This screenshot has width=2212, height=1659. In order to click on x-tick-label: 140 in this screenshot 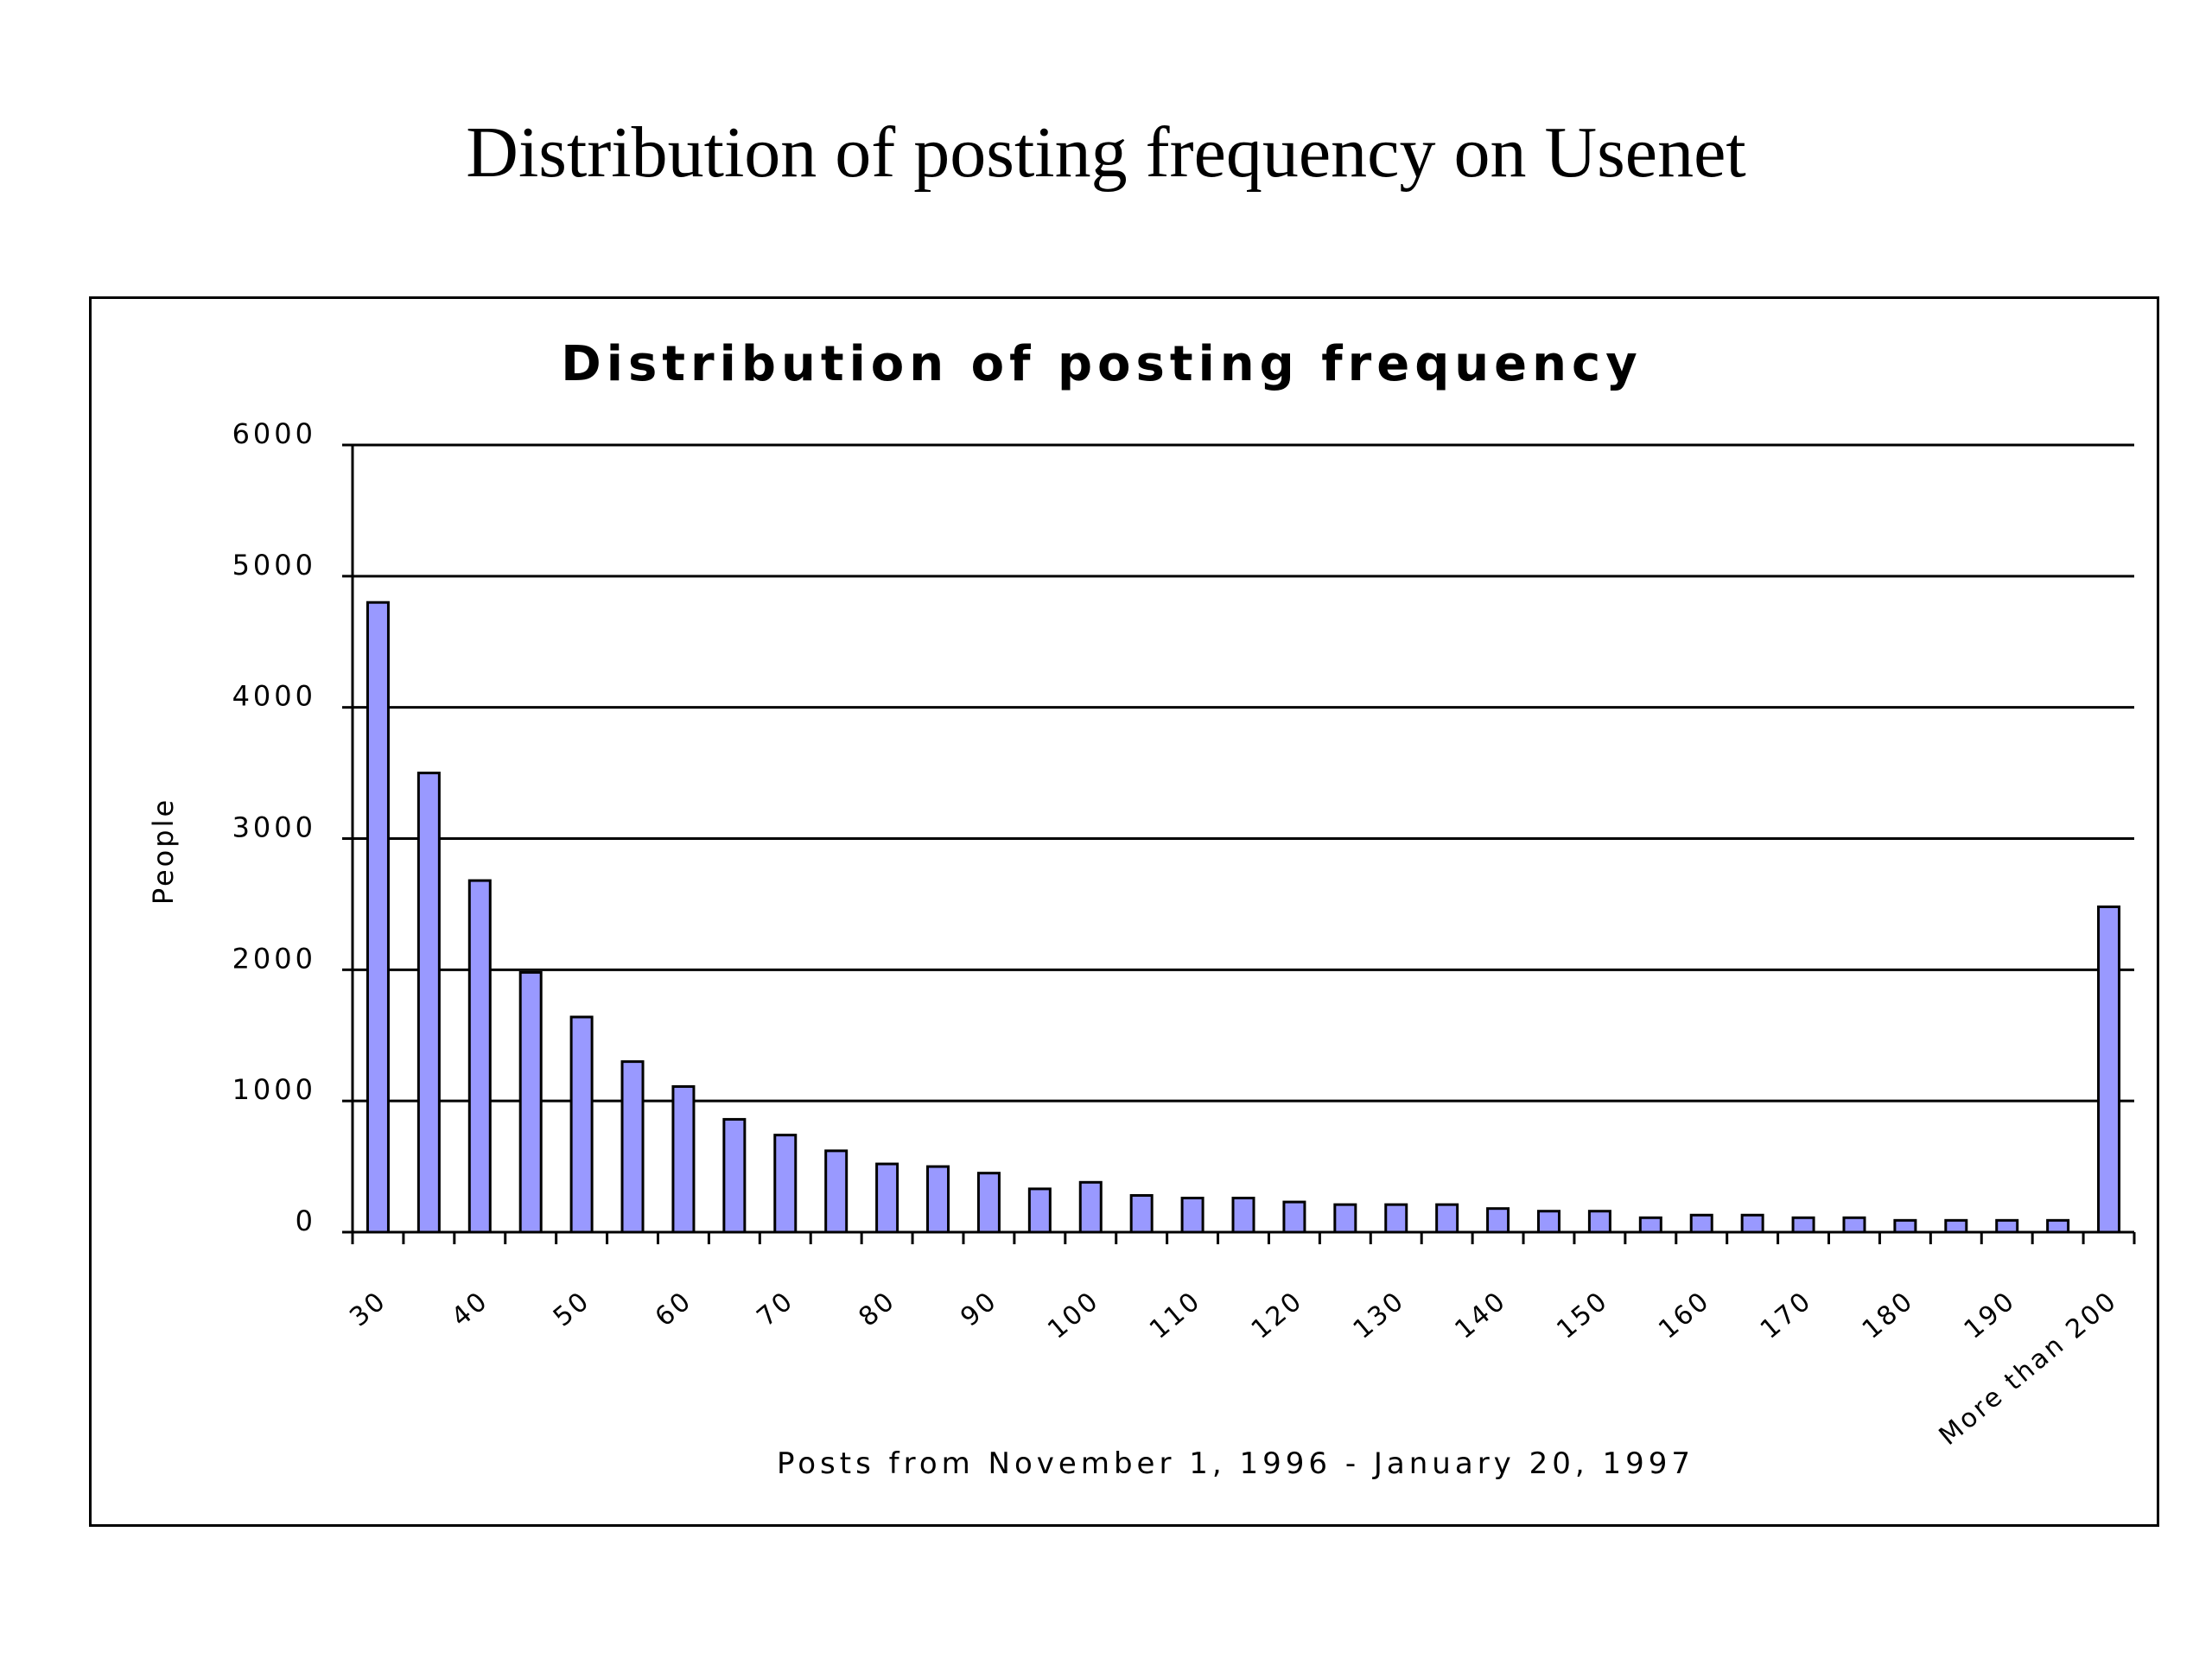, I will do `click(1480, 1314)`.